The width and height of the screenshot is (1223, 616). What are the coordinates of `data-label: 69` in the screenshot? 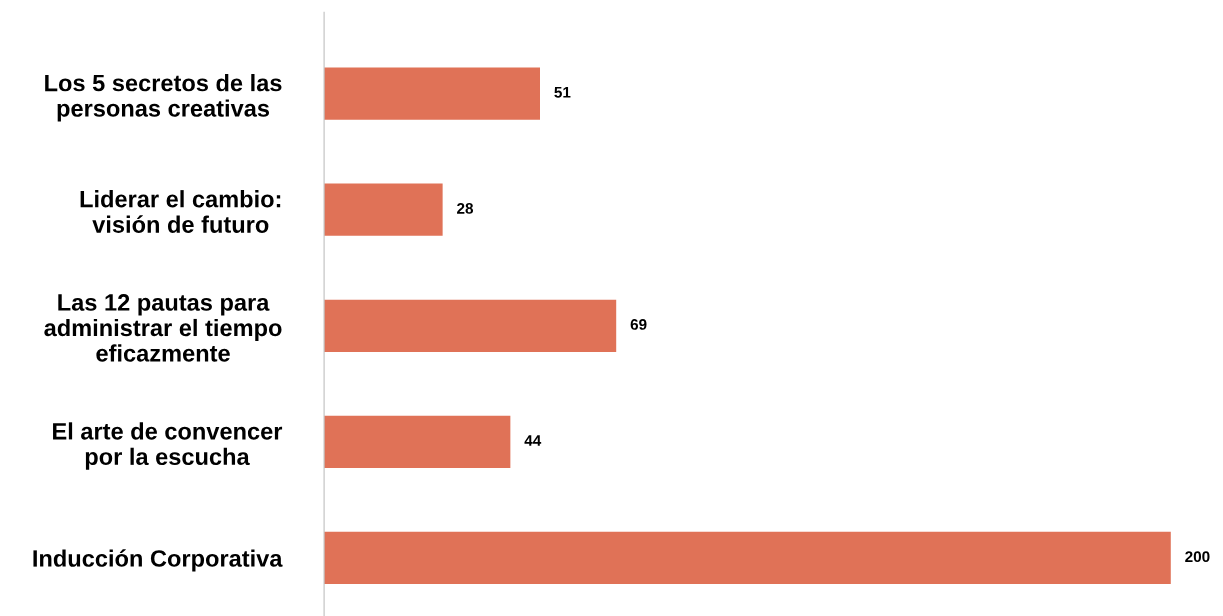 It's located at (638, 324).